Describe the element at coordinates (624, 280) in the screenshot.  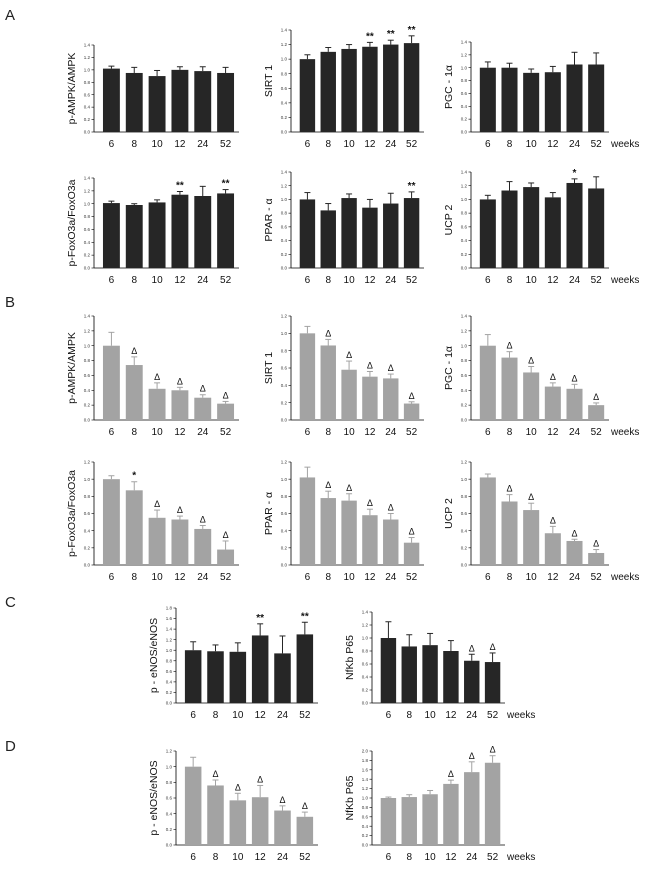
I see `weeks-label: weeks` at that location.